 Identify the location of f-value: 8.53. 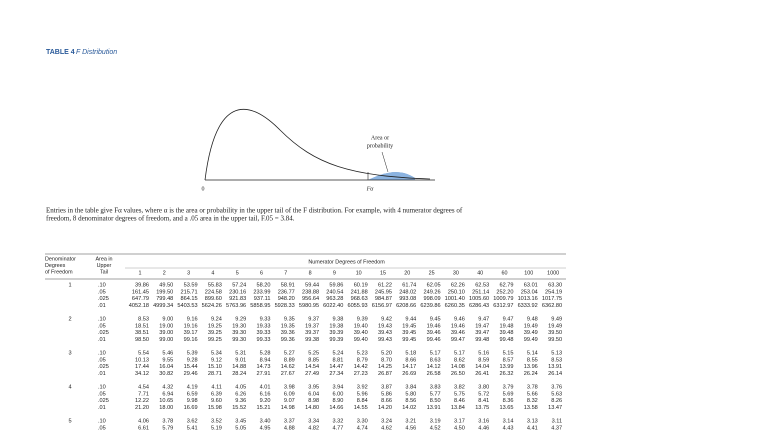
(556, 360).